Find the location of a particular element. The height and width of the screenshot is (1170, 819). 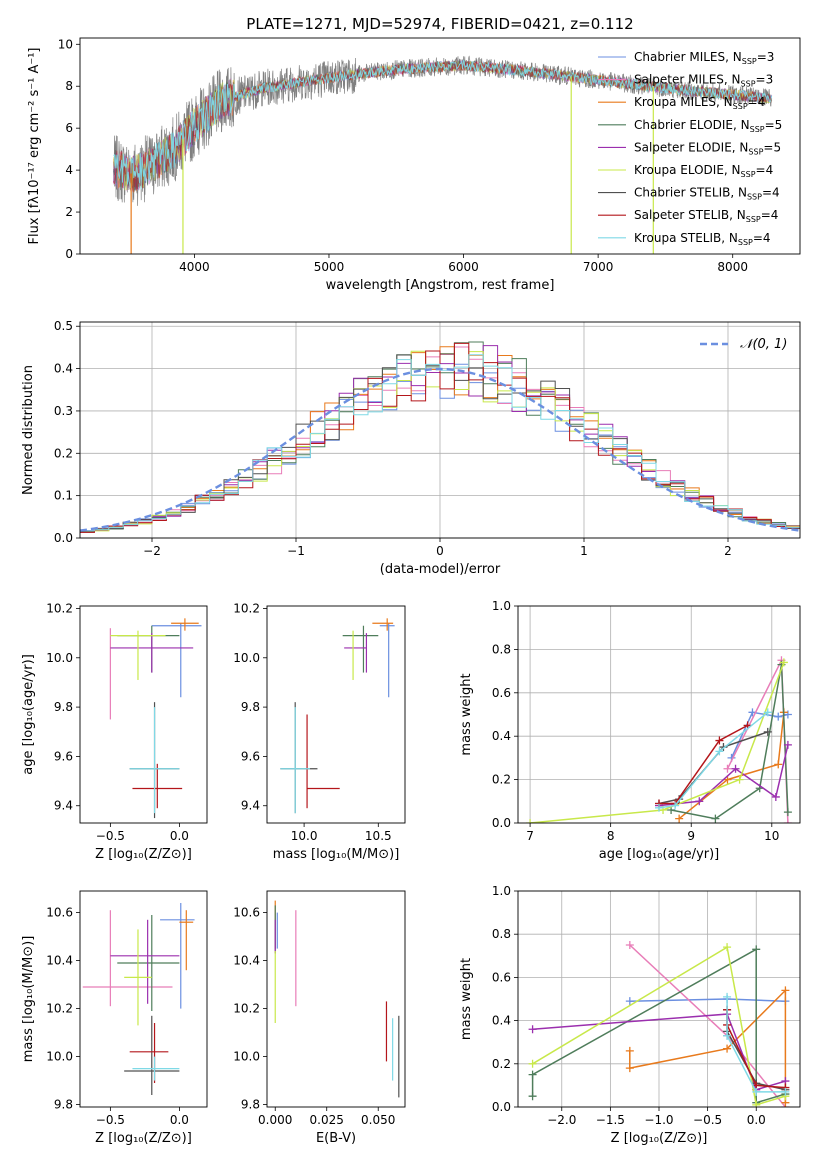

y-tick-label: 0.8 is located at coordinates (501, 649).